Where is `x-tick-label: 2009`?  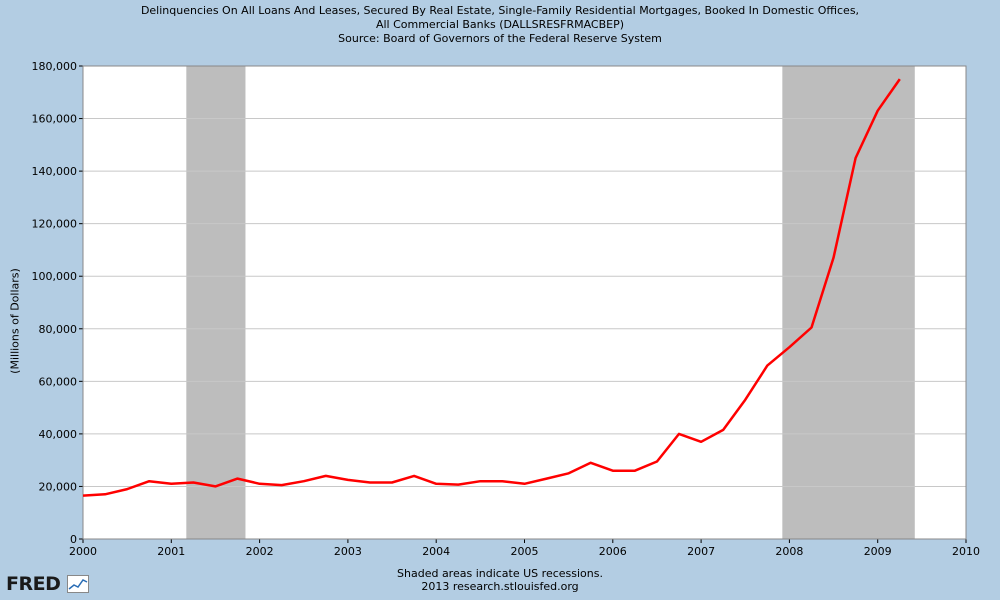
x-tick-label: 2009 is located at coordinates (878, 551).